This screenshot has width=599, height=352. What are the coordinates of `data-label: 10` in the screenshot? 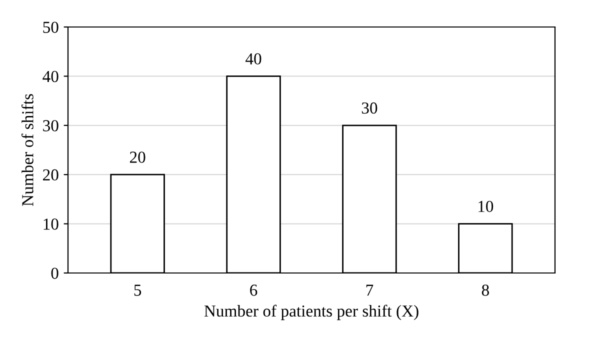 It's located at (486, 206).